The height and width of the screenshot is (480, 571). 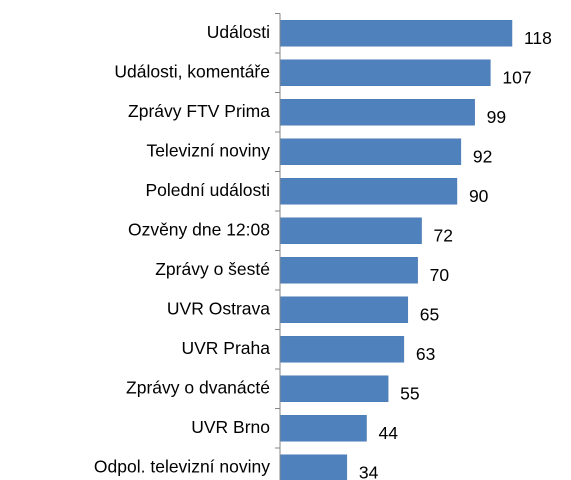 I want to click on value-label: 107, so click(x=516, y=77).